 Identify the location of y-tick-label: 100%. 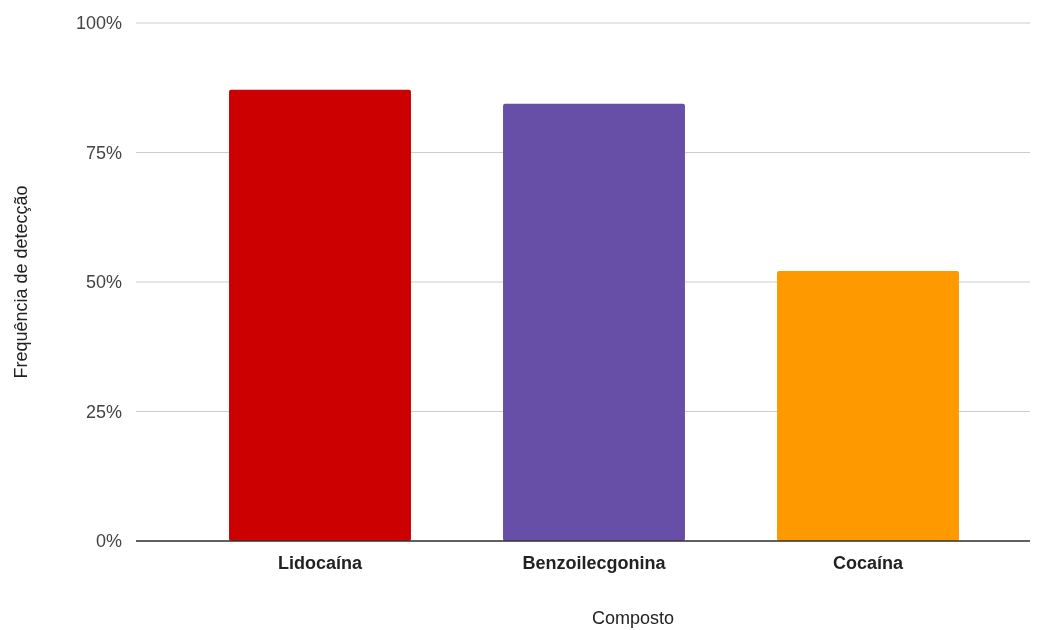
(98, 23).